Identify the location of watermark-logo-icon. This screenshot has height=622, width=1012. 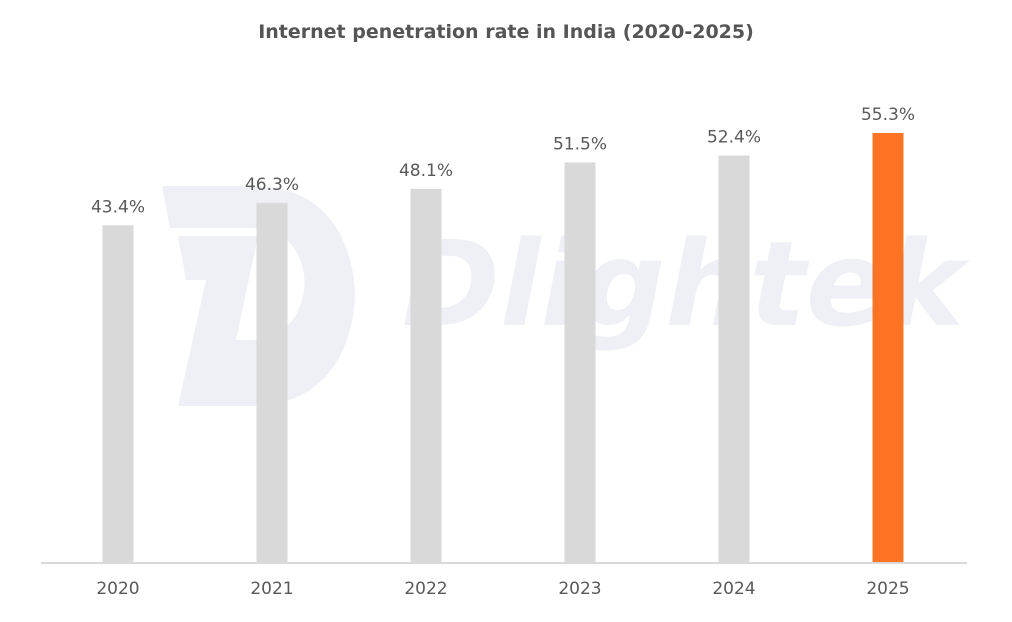
(258, 296).